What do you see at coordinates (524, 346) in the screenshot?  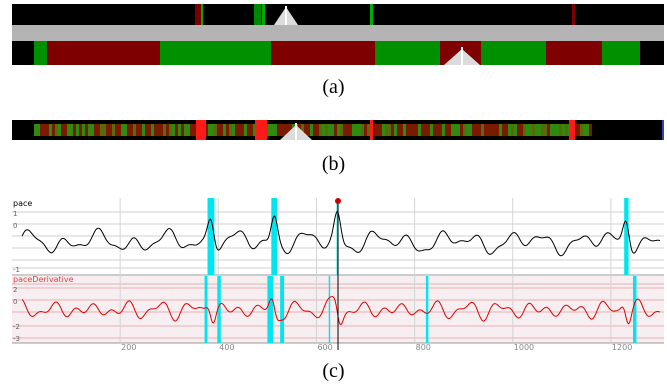 I see `x-tick-label: 1000` at bounding box center [524, 346].